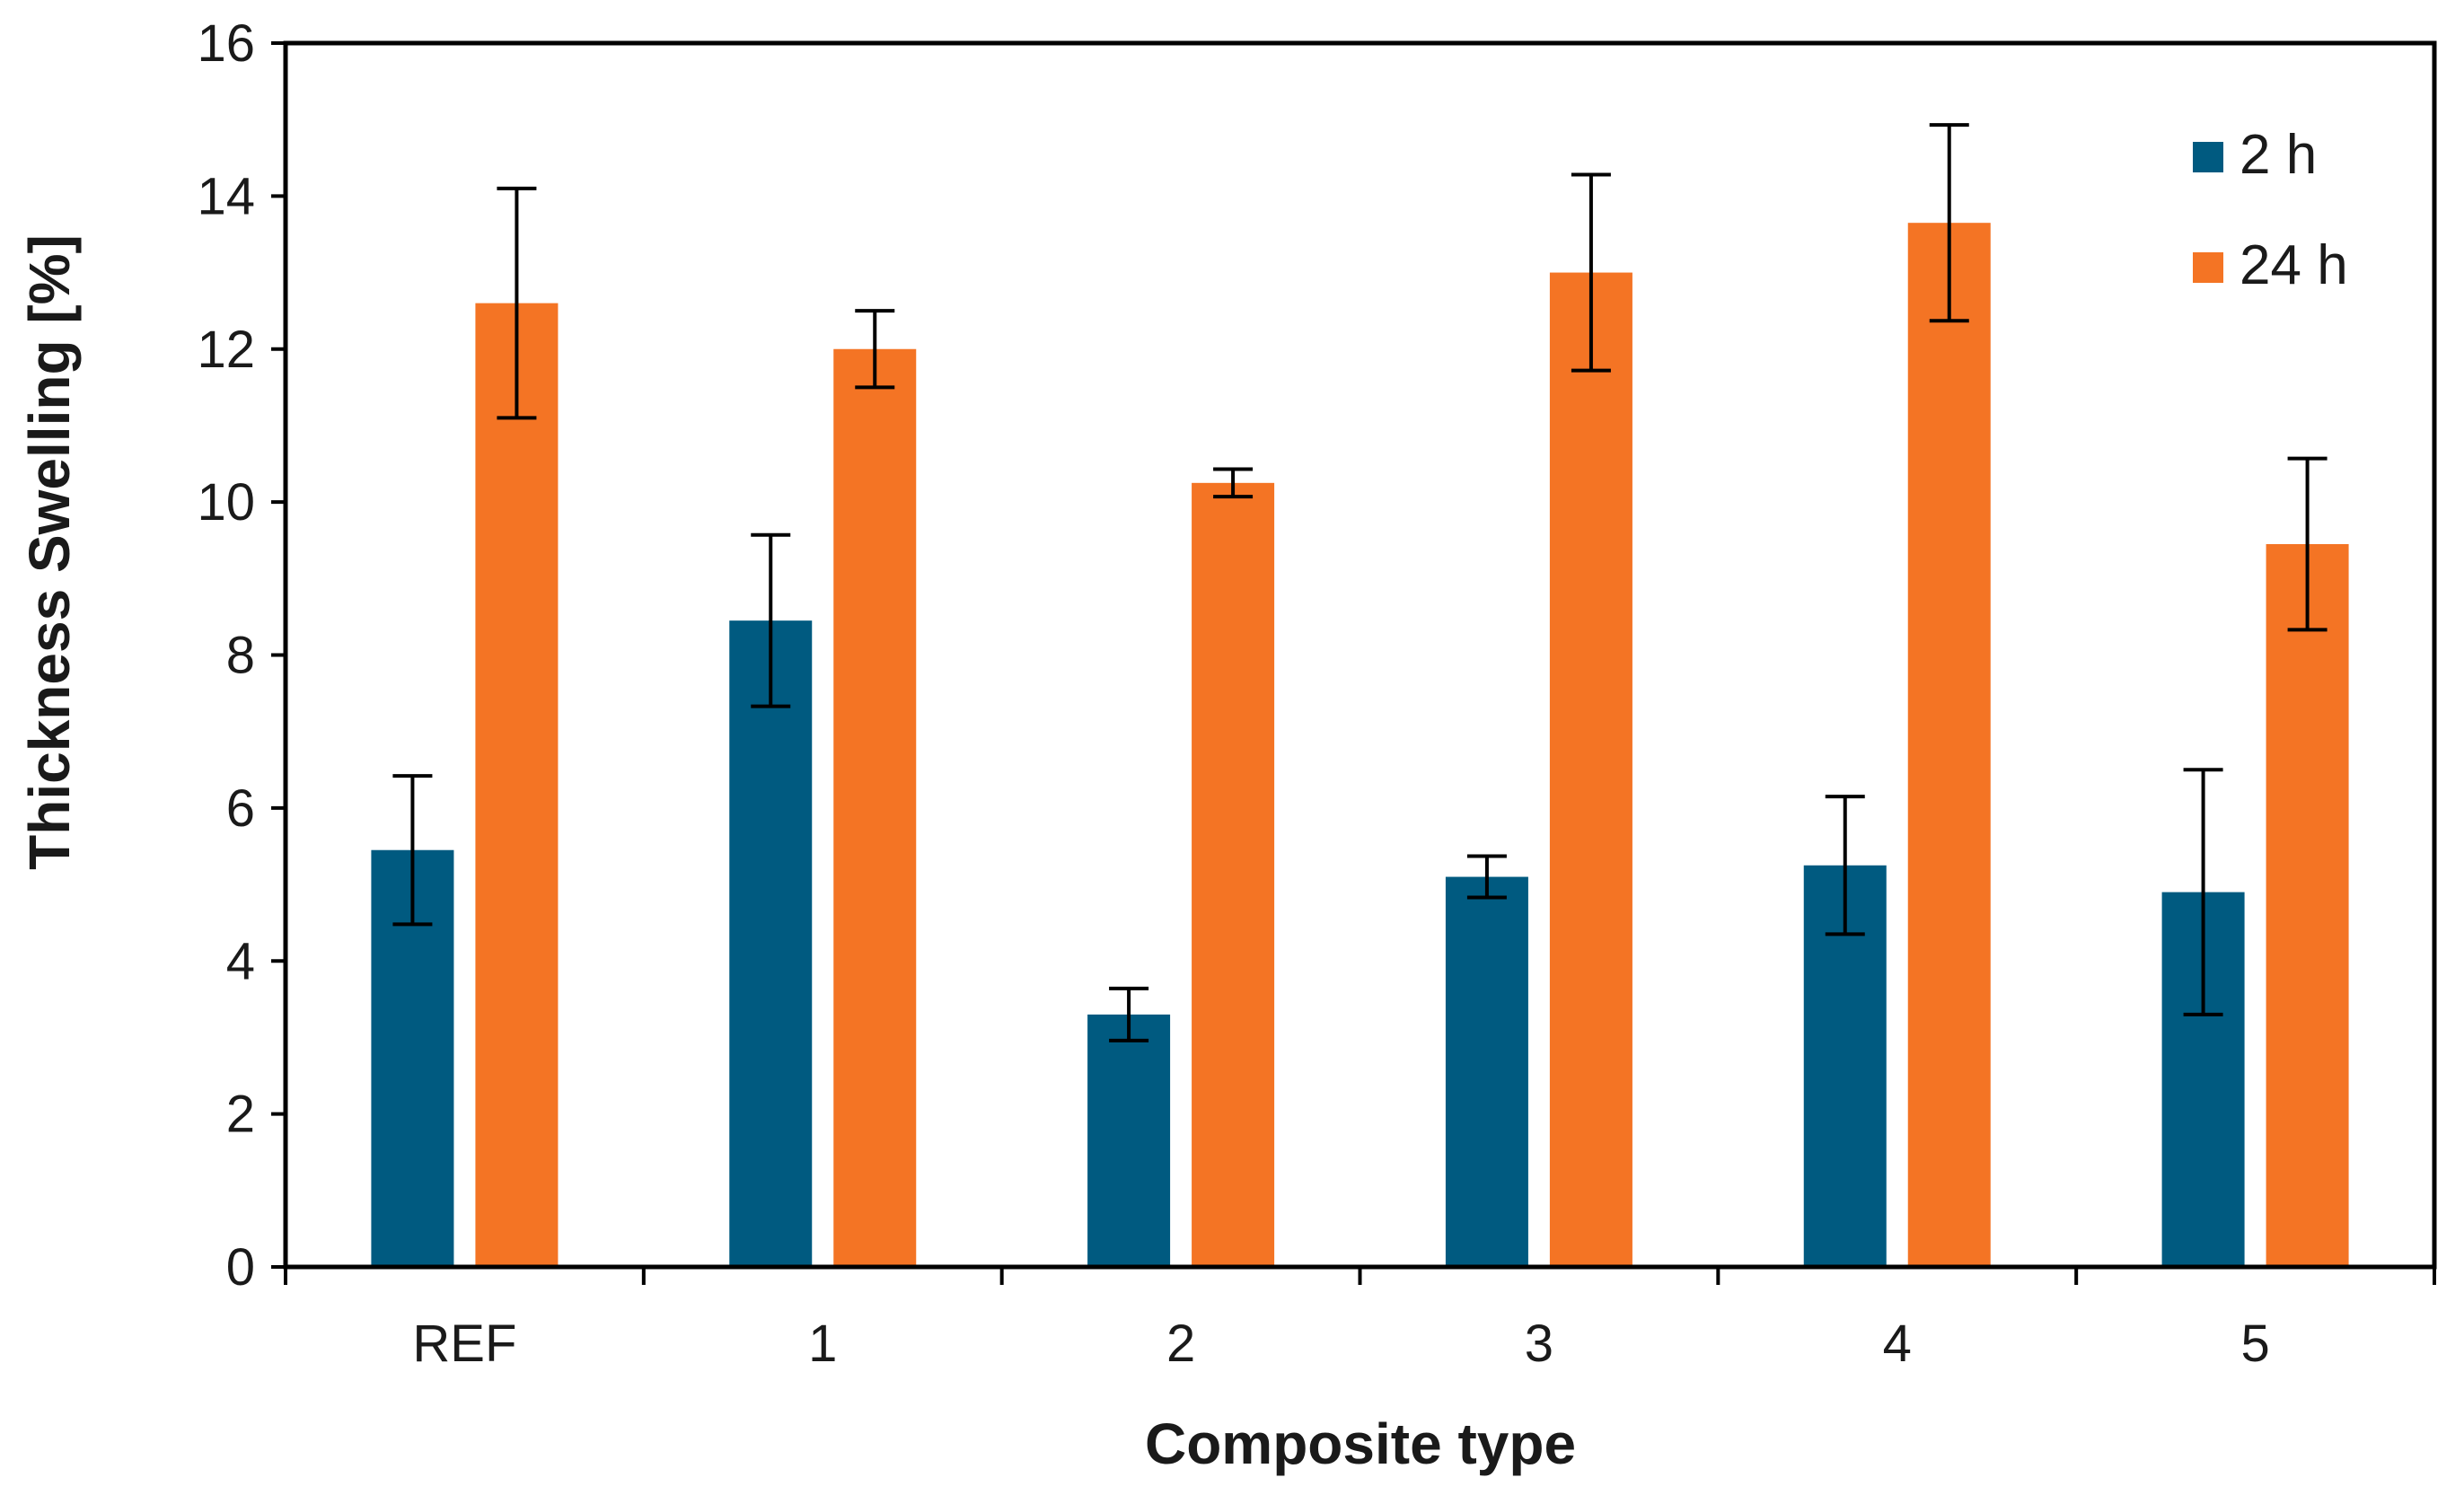  I want to click on y-tick-label: 14, so click(226, 196).